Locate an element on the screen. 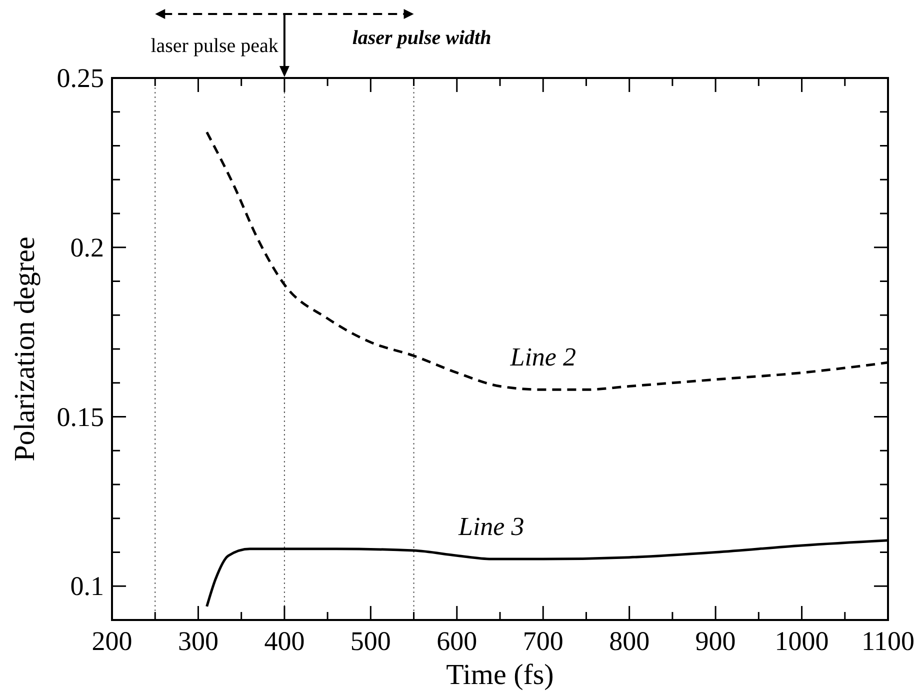 This screenshot has width=918, height=696. series-label: Line 3 is located at coordinates (491, 527).